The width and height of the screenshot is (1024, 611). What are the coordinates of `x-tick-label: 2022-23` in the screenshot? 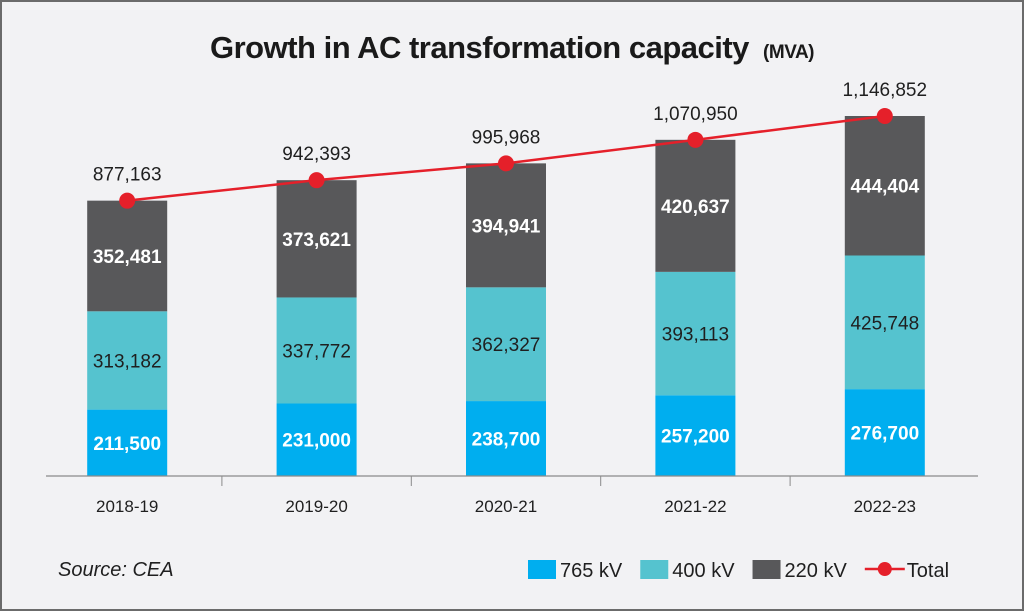 It's located at (885, 506).